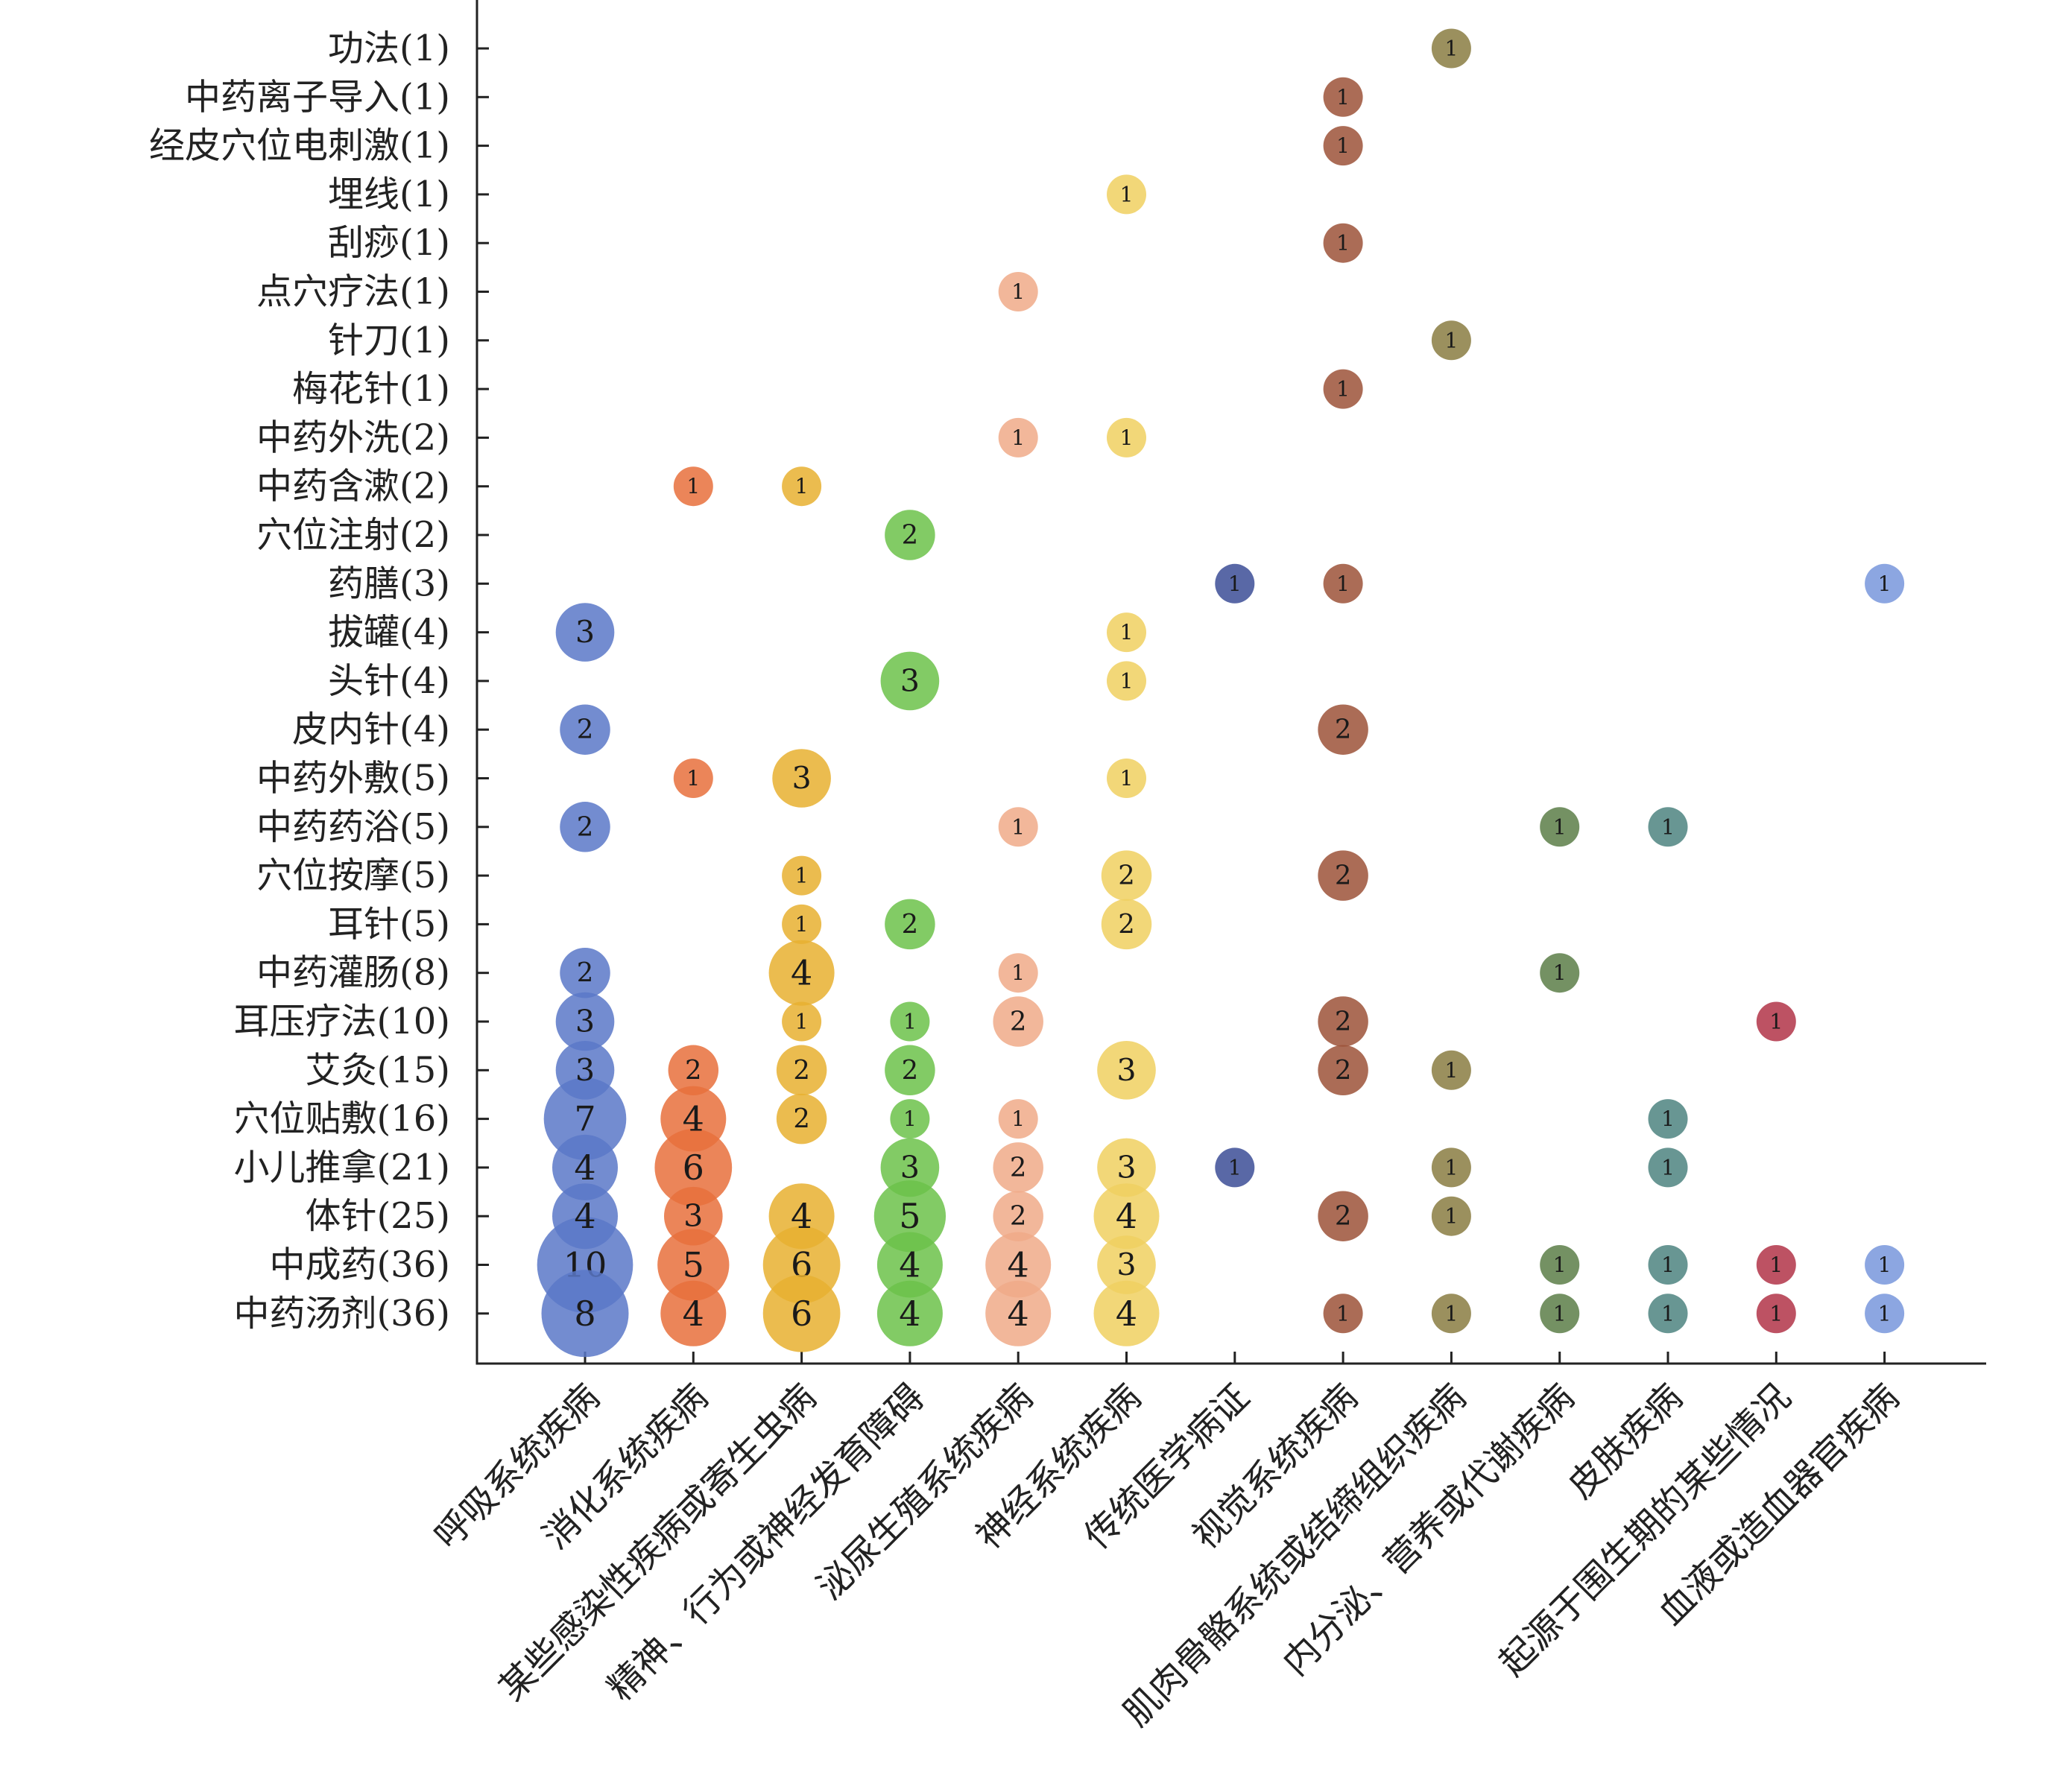 The height and width of the screenshot is (1792, 2054). I want to click on y-tick-label: 耳压疗法(10), so click(341, 1021).